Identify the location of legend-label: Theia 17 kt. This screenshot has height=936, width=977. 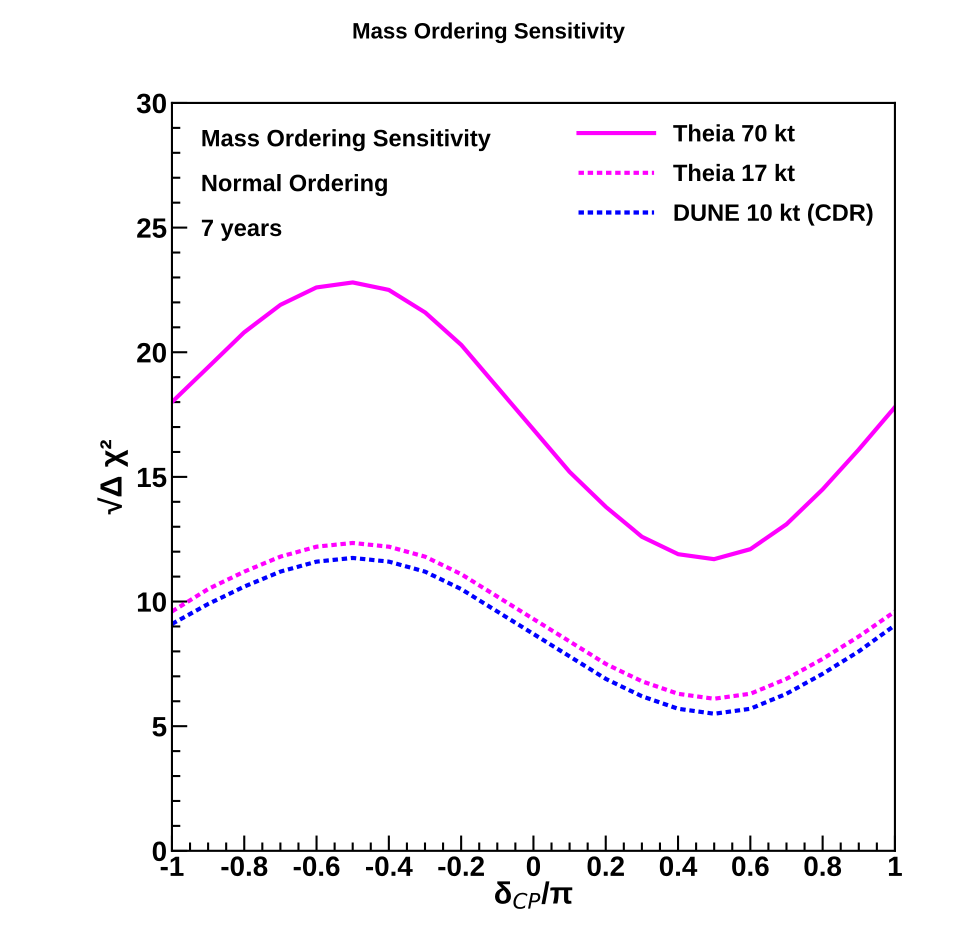
(734, 173).